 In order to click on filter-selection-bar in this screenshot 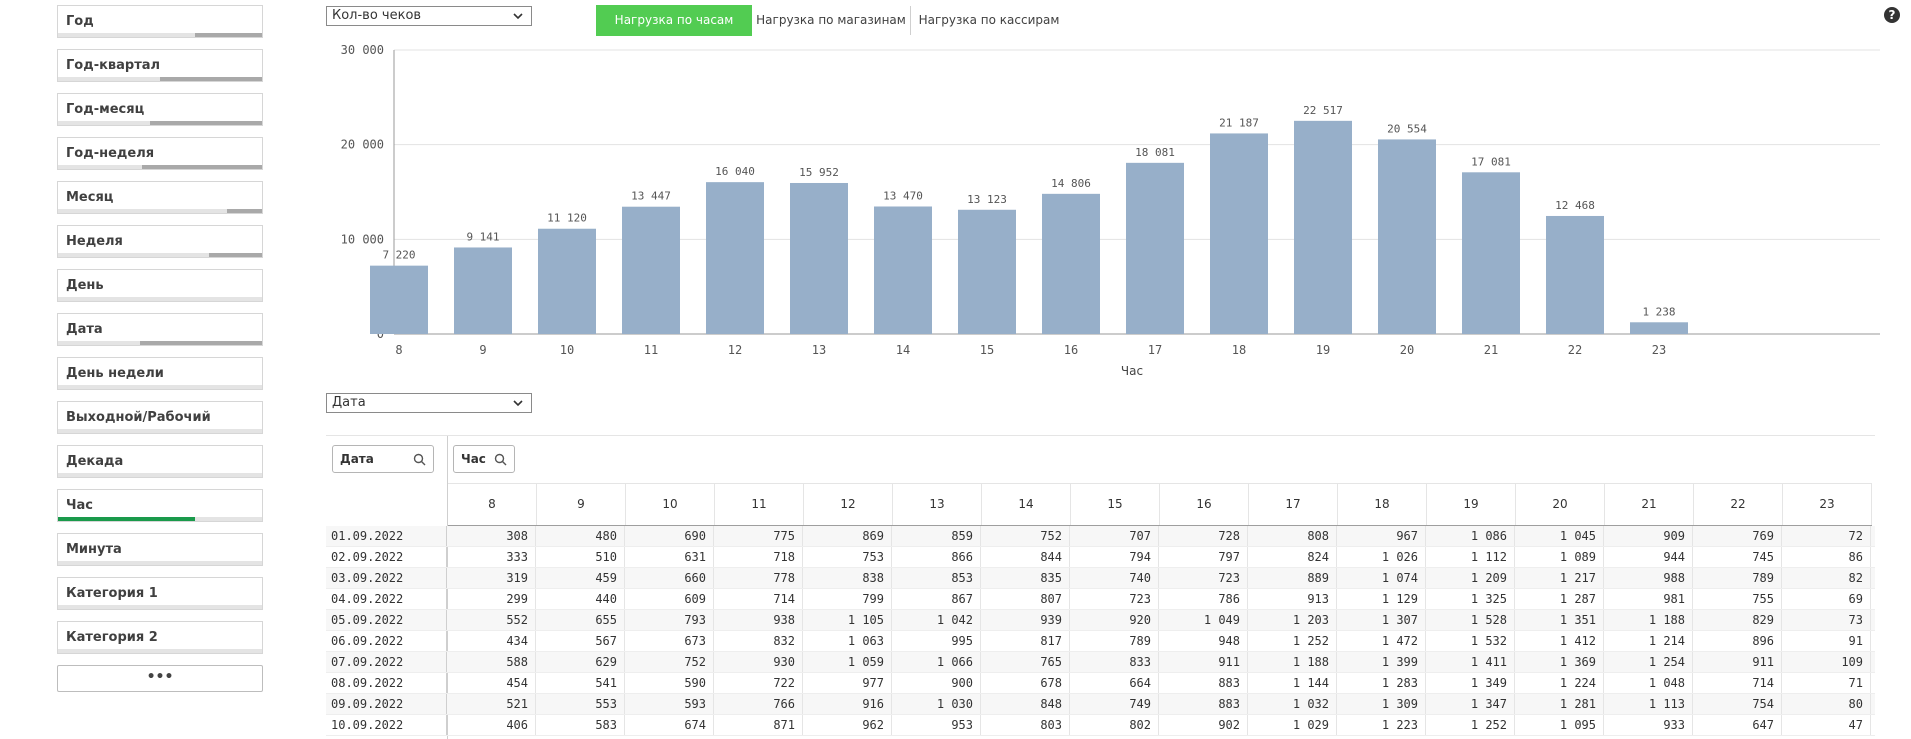, I will do `click(160, 563)`.